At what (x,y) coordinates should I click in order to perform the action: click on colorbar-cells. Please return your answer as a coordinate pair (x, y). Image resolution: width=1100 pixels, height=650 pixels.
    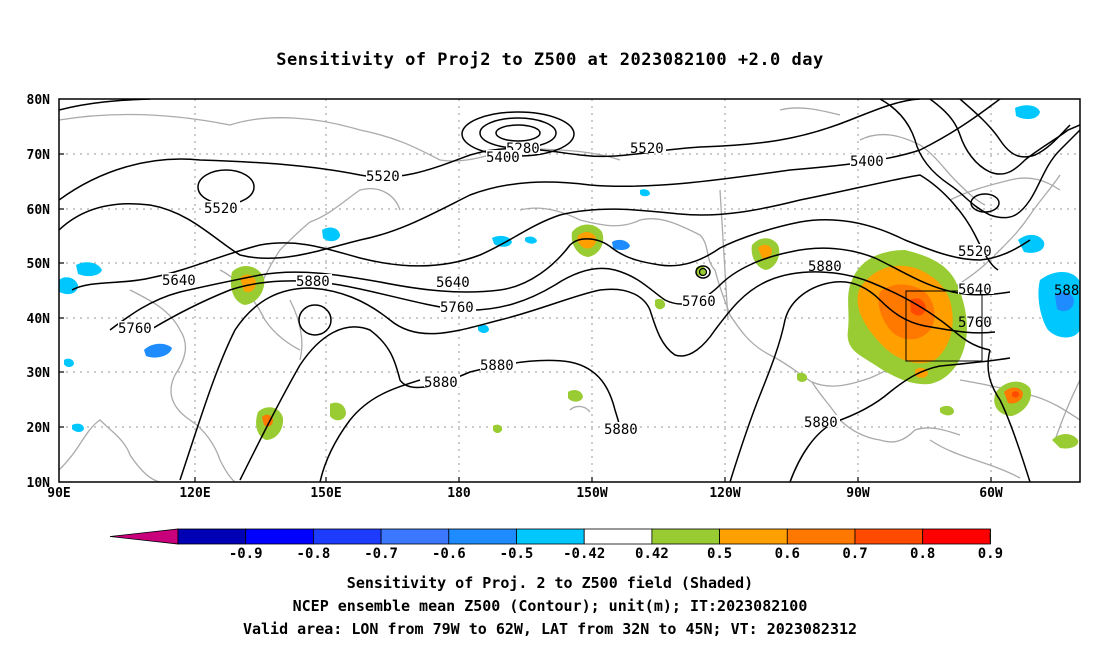
    Looking at the image, I should click on (550, 536).